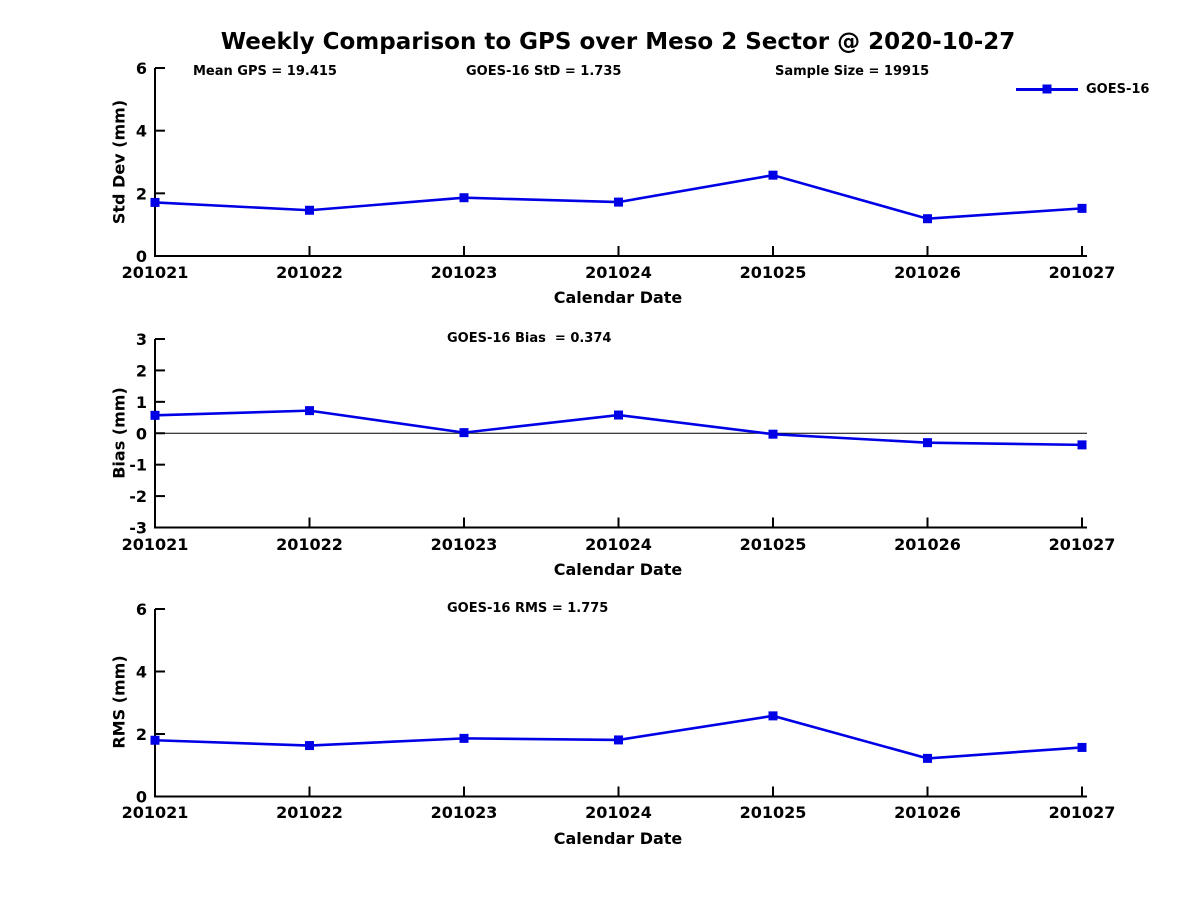 Image resolution: width=1200 pixels, height=900 pixels. Describe the element at coordinates (138, 528) in the screenshot. I see `y-tick-label: -3` at that location.